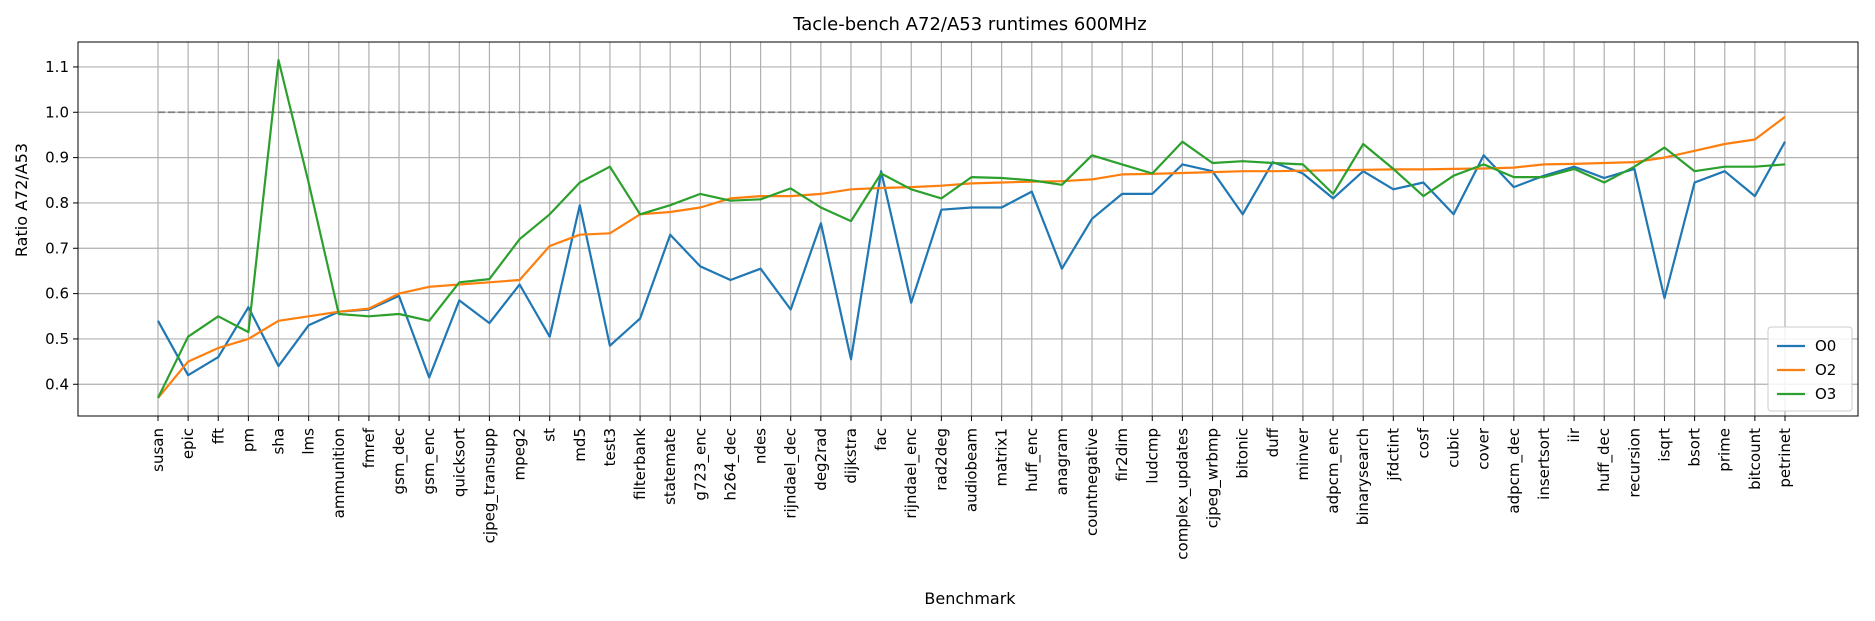 The image size is (1875, 621). What do you see at coordinates (339, 473) in the screenshot?
I see `x-tick-label: ammunition` at bounding box center [339, 473].